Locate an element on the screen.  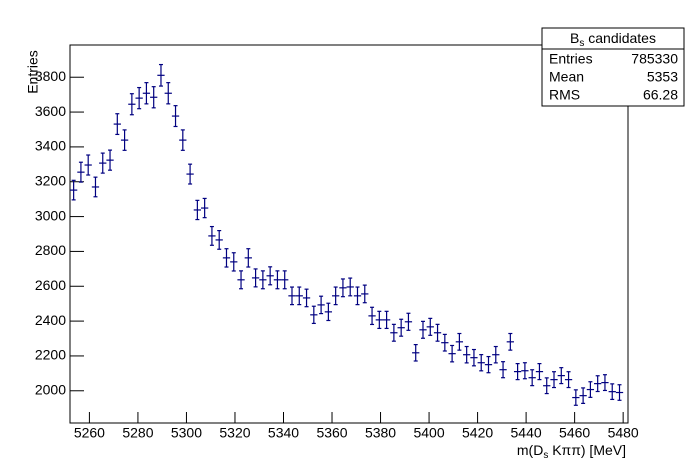
x-tick-label: 5320 is located at coordinates (234, 433).